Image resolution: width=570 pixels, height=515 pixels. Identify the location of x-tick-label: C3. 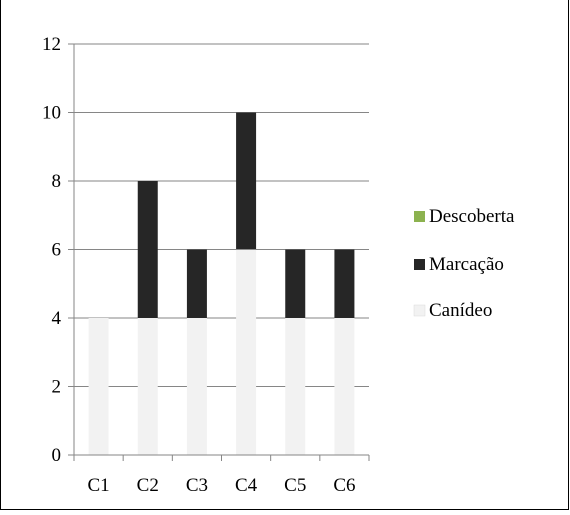
(197, 485).